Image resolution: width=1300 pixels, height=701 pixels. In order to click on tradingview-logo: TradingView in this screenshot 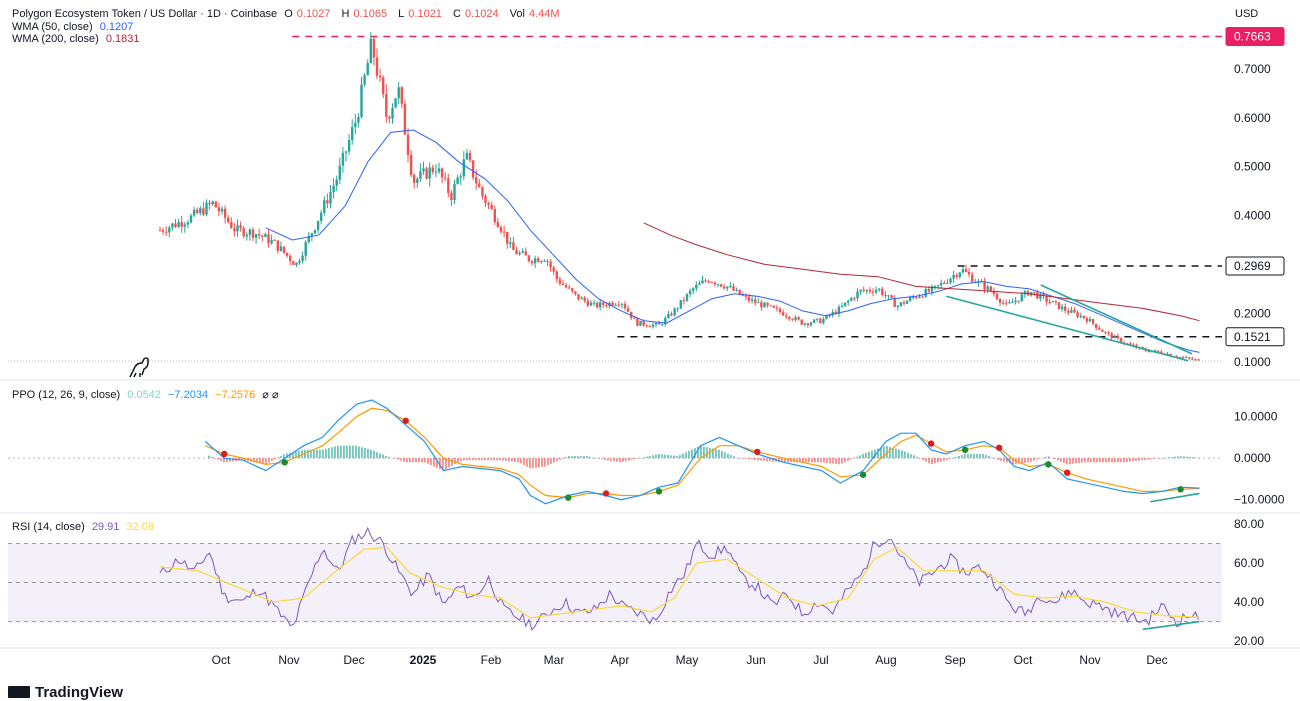, I will do `click(65, 692)`.